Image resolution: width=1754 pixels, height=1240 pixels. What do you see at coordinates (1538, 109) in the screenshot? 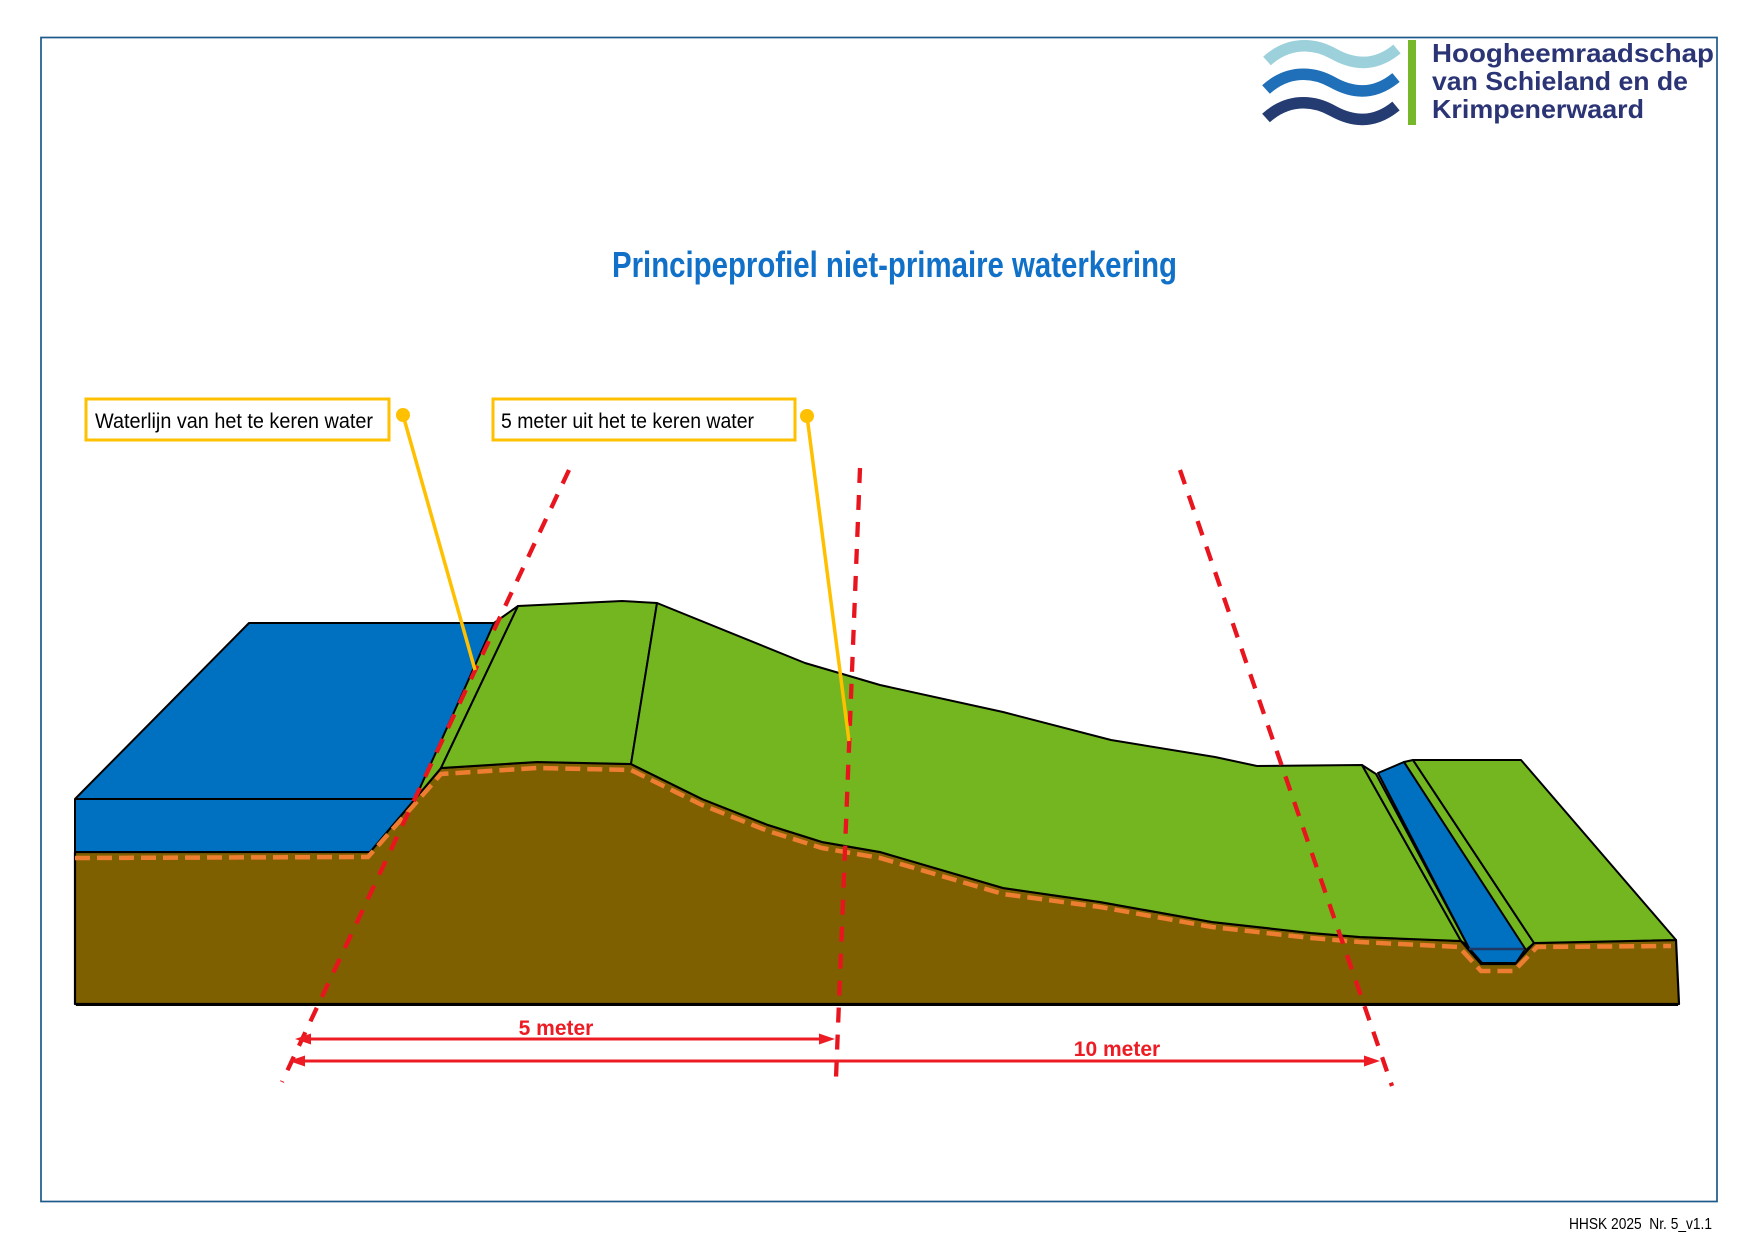
I see `svg-text: Krimpenerwaard` at bounding box center [1538, 109].